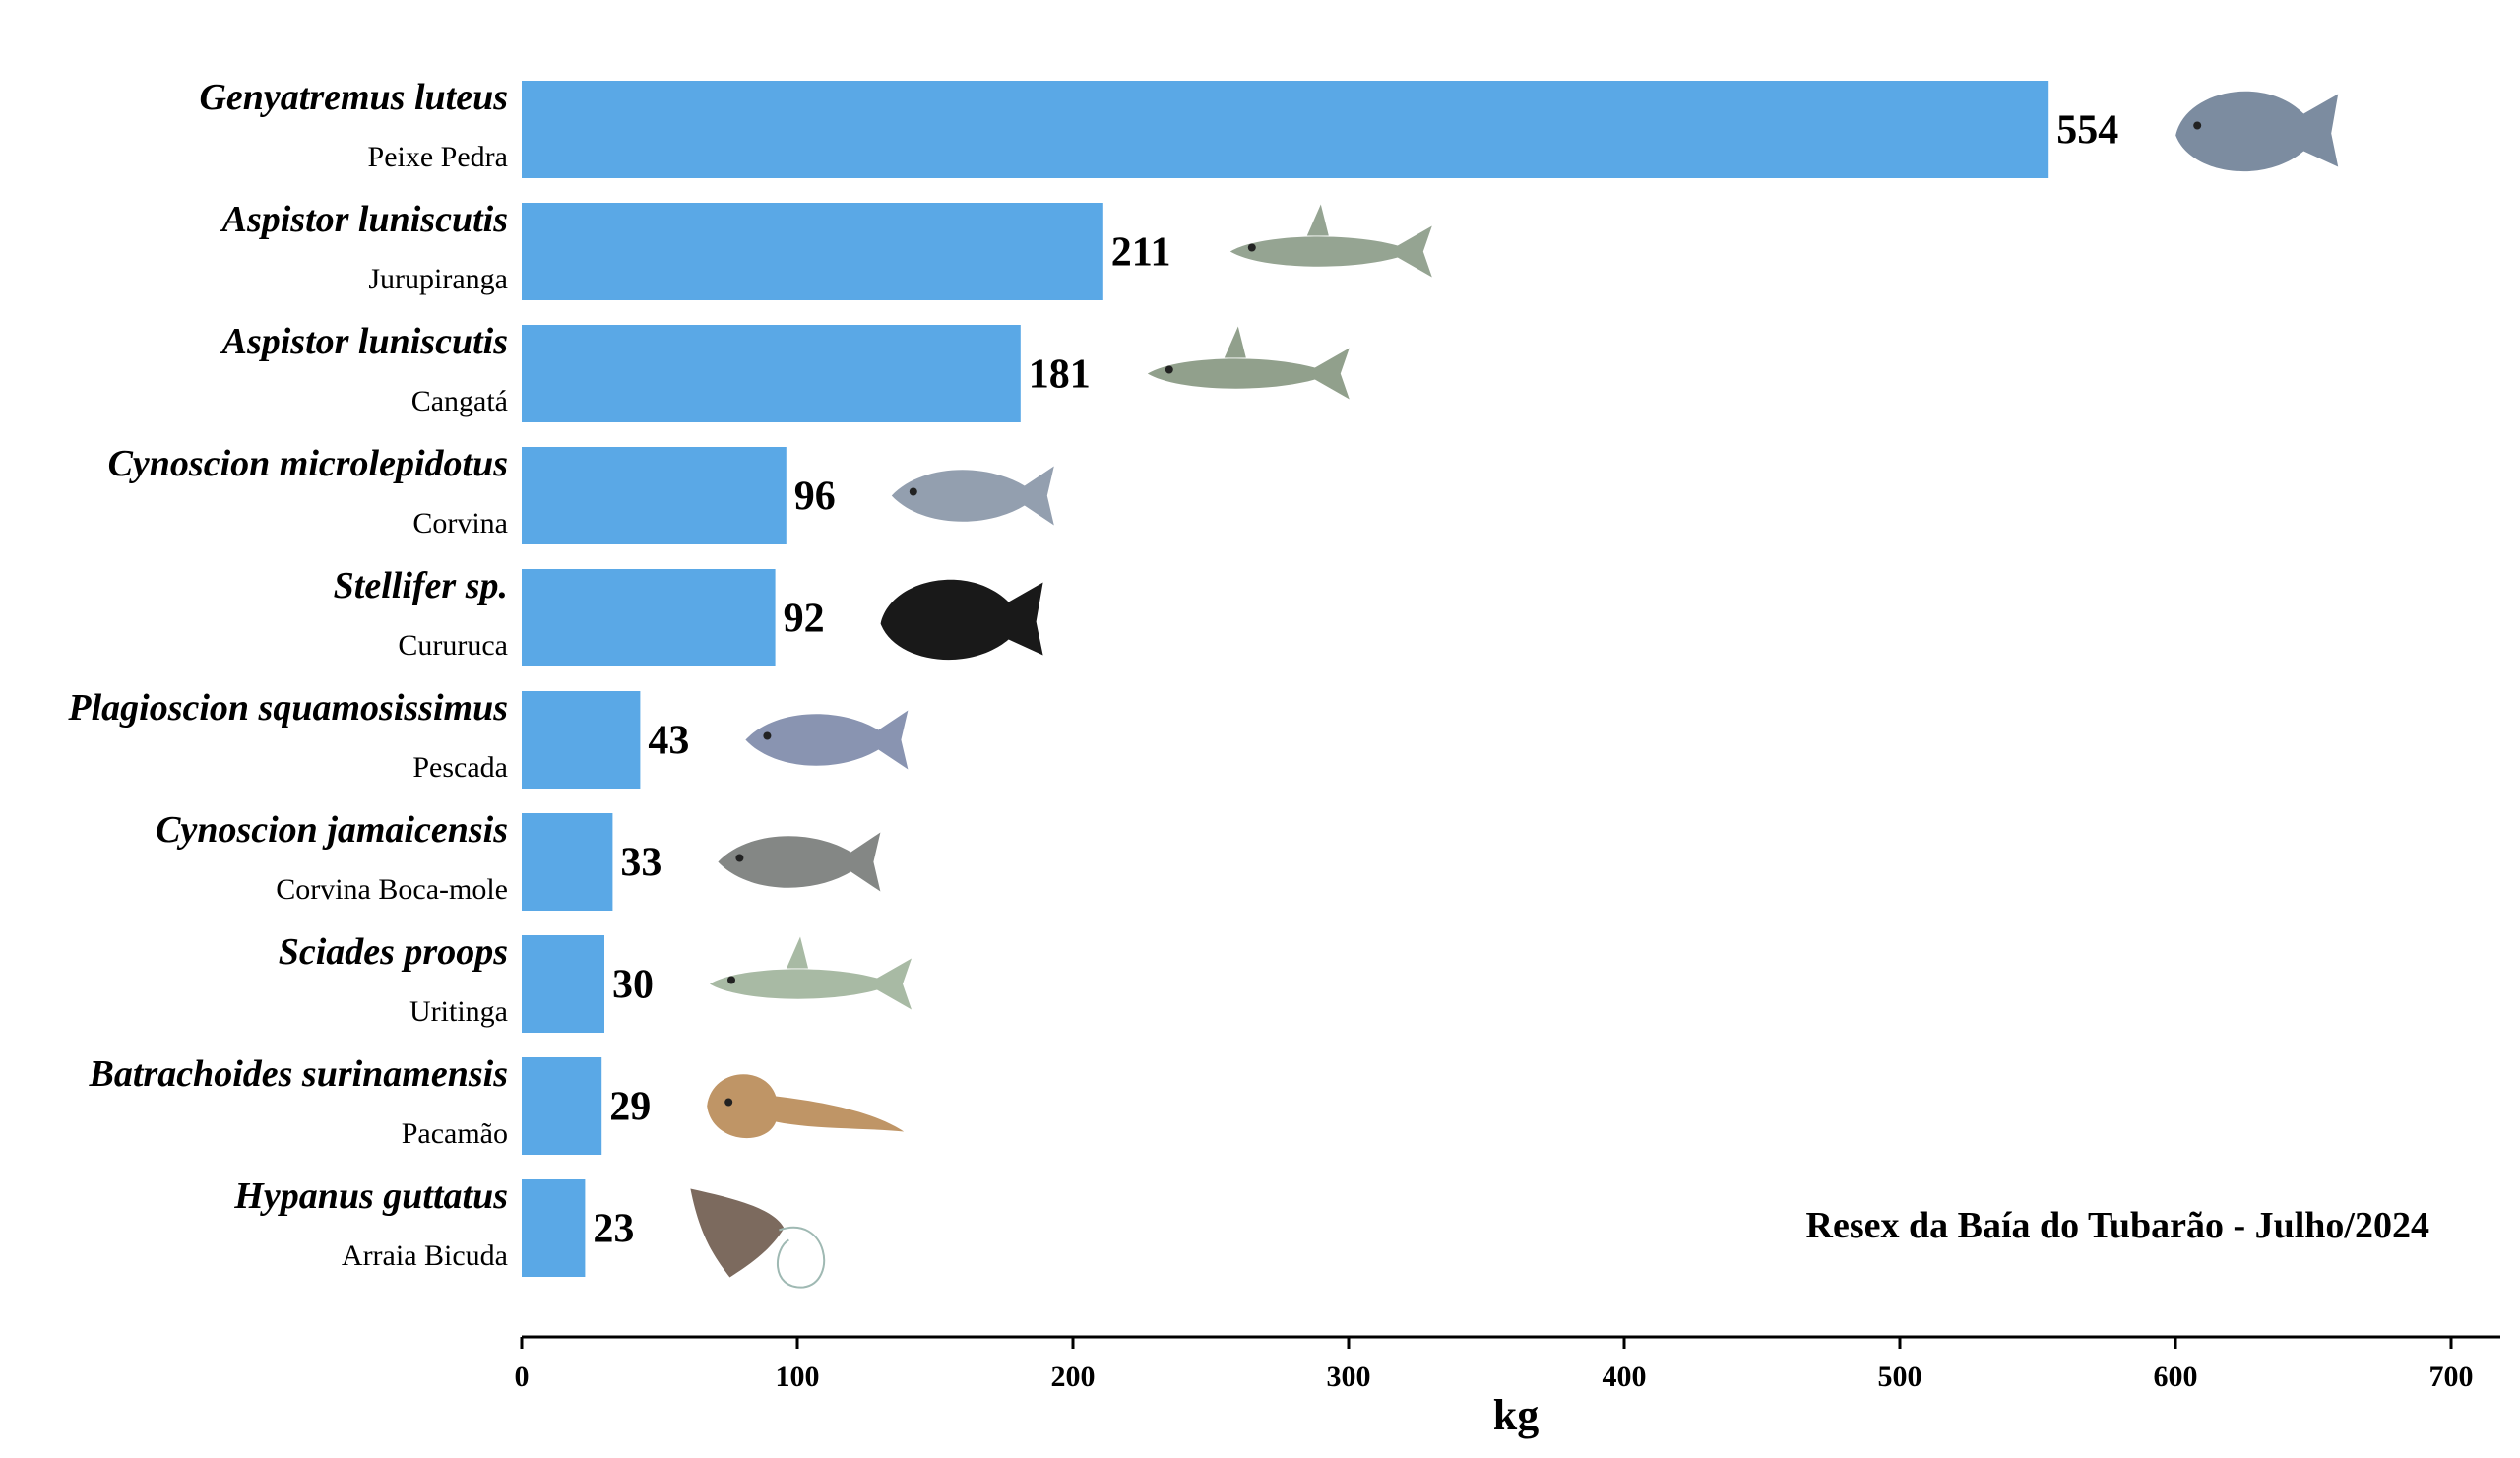  Describe the element at coordinates (287, 708) in the screenshot. I see `species-label: Plagioscion squamosissimus` at that location.